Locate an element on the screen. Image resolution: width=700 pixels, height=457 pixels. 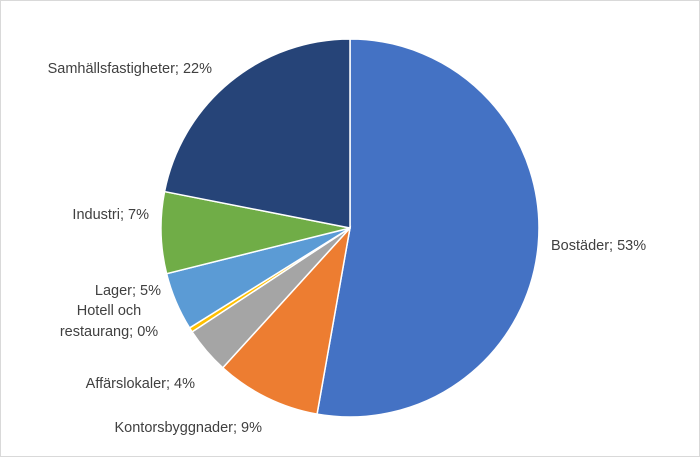
pie-slice-samhallsfastigheter is located at coordinates (257, 133).